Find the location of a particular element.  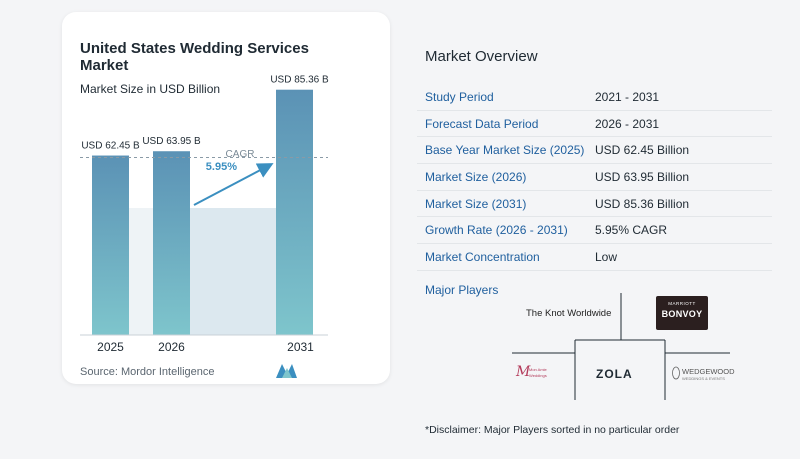

overview-row: Market Size (2026) USD 63.95 Billion is located at coordinates (594, 177).